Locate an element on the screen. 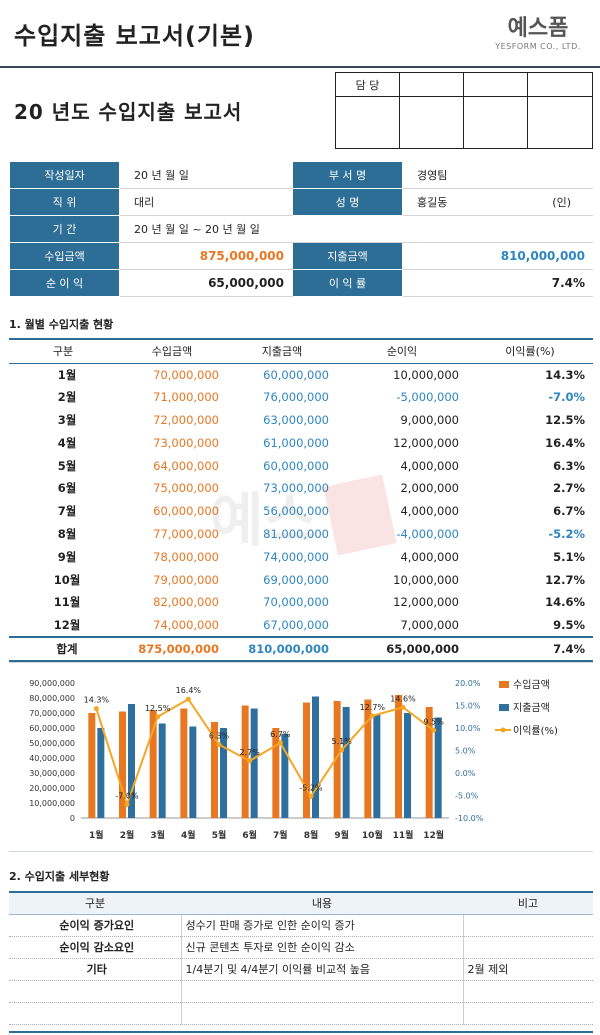  detail-cell: 기타 is located at coordinates (95, 969).